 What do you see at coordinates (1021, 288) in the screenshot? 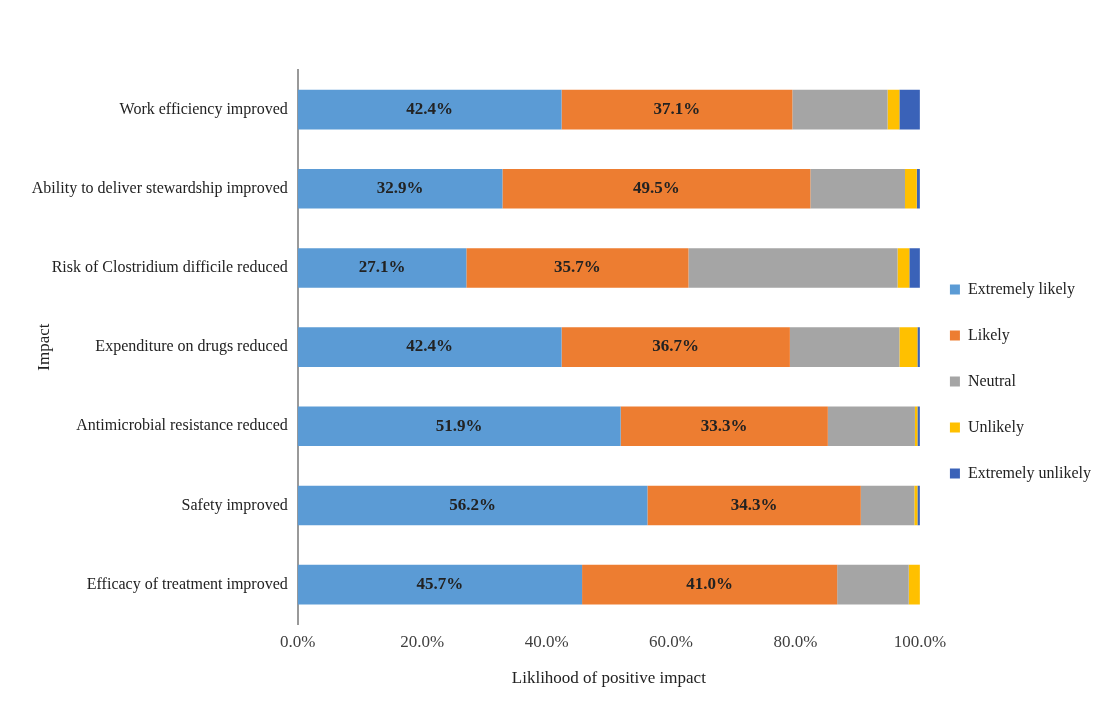
I see `legend-label: Extremely likely` at bounding box center [1021, 288].